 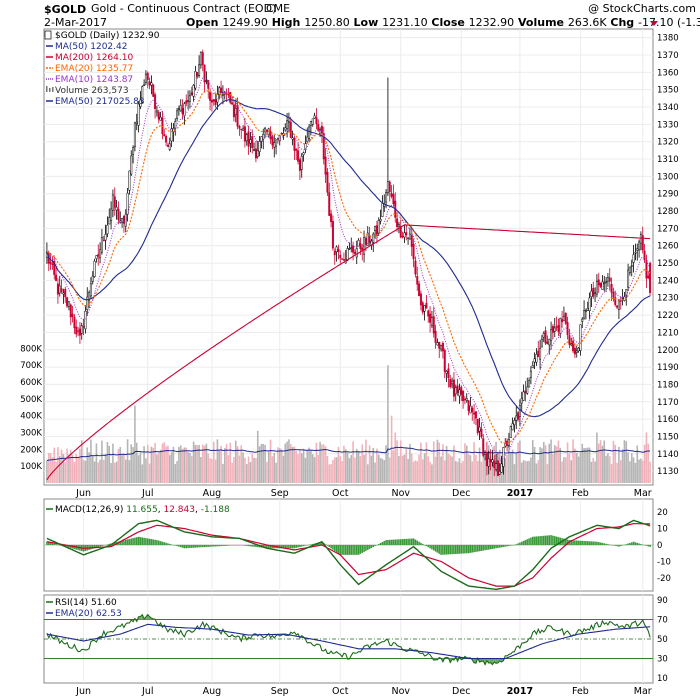 I want to click on price-tick-label: 1320, so click(x=668, y=143).